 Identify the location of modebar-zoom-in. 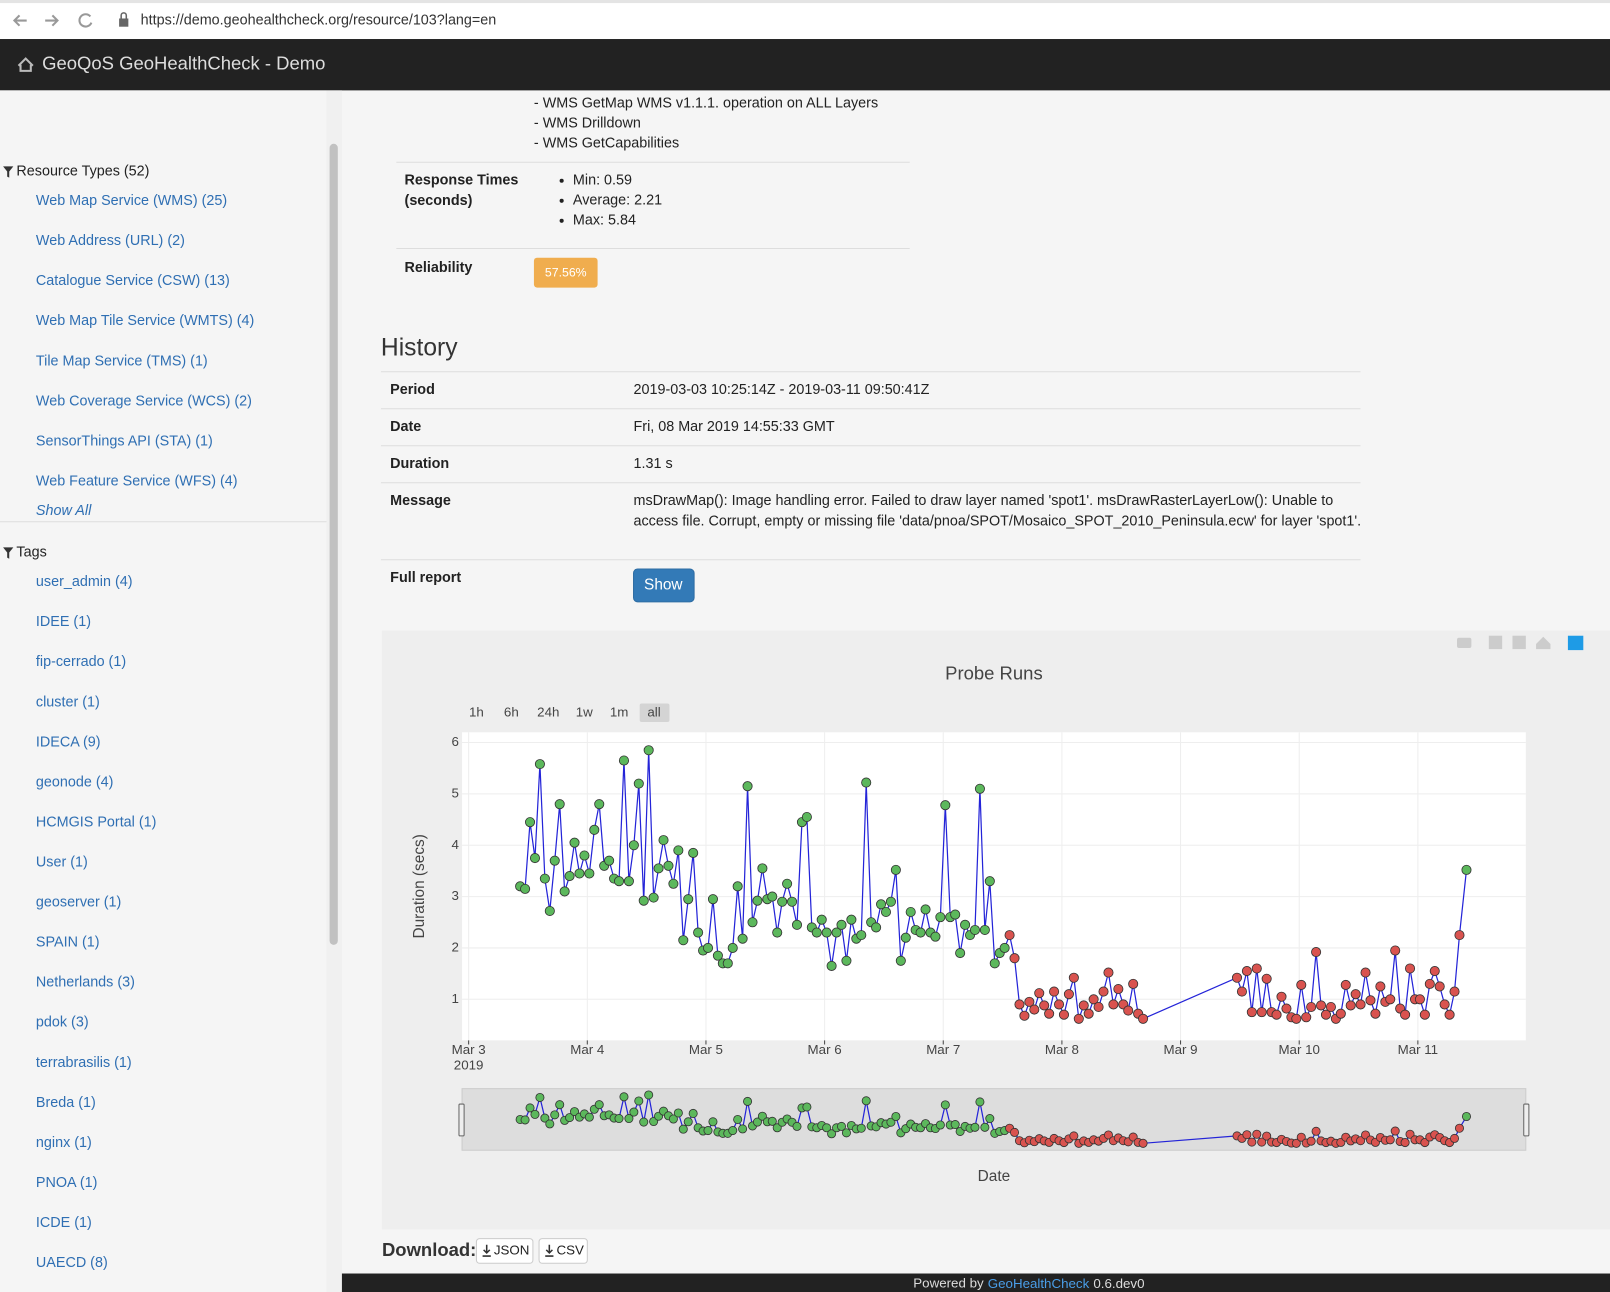
(1495, 642).